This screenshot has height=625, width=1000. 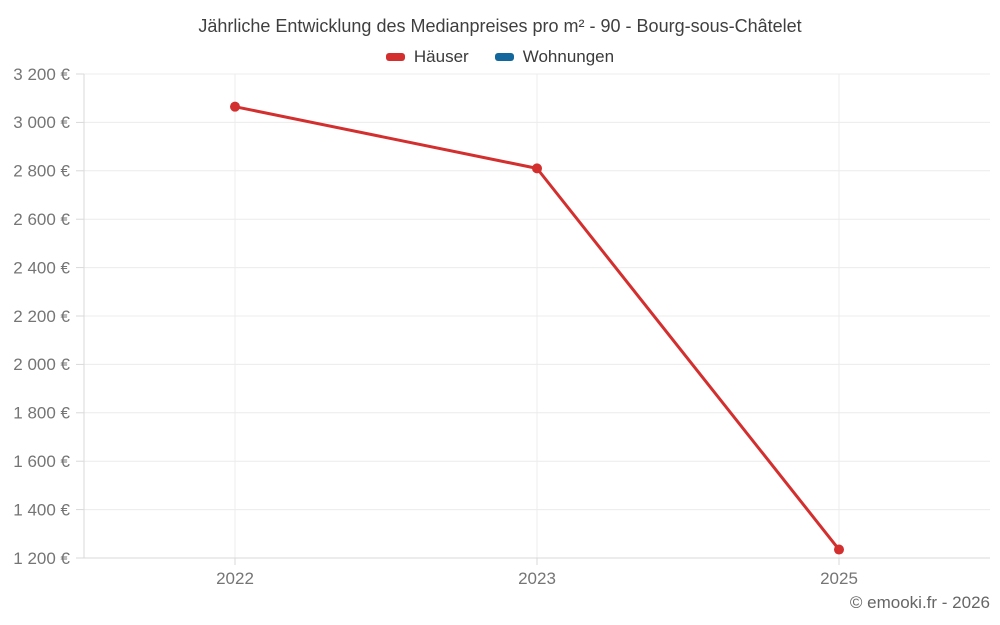 I want to click on y-tick-label: 3 200 €, so click(x=41, y=74).